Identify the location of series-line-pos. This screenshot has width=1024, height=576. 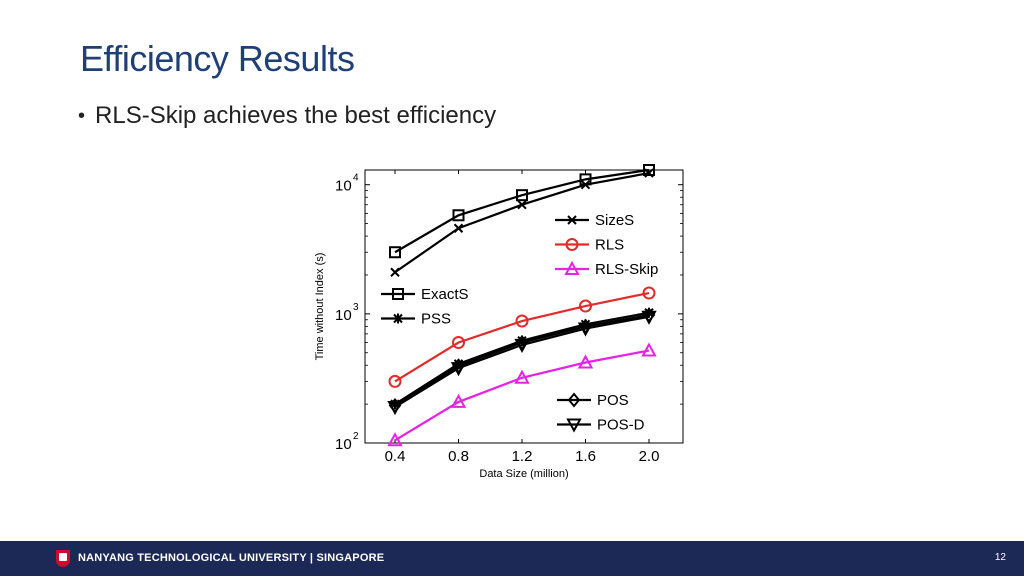
(522, 360).